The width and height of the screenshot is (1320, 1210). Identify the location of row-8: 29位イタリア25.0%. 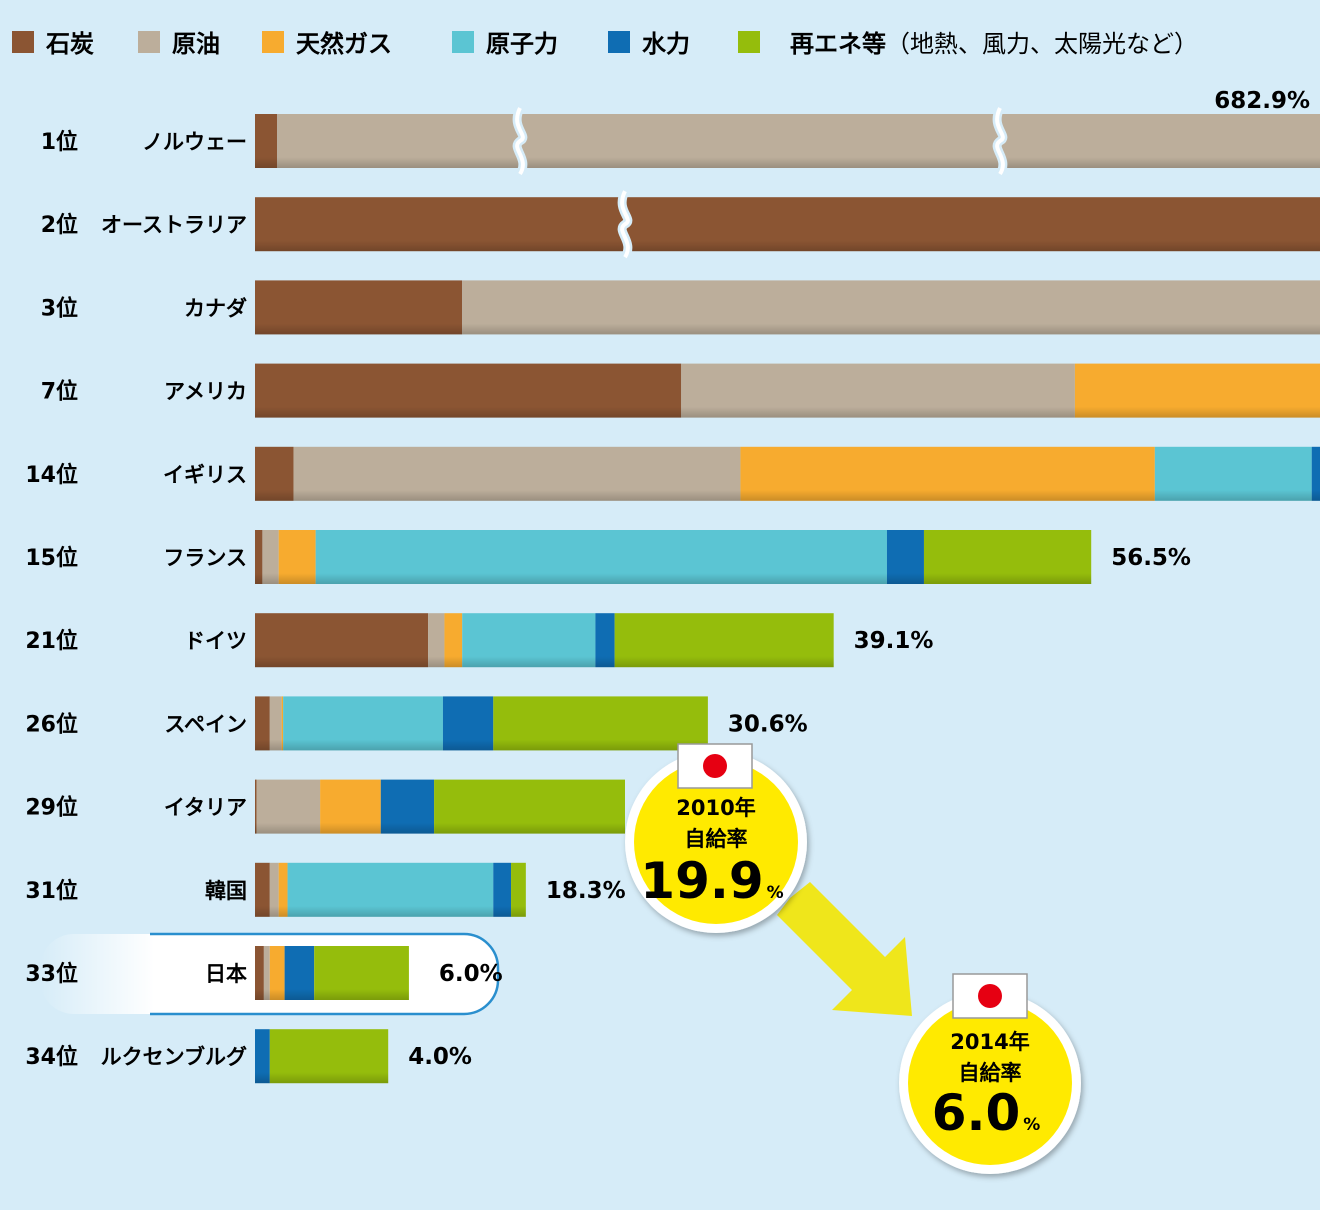
(375, 806).